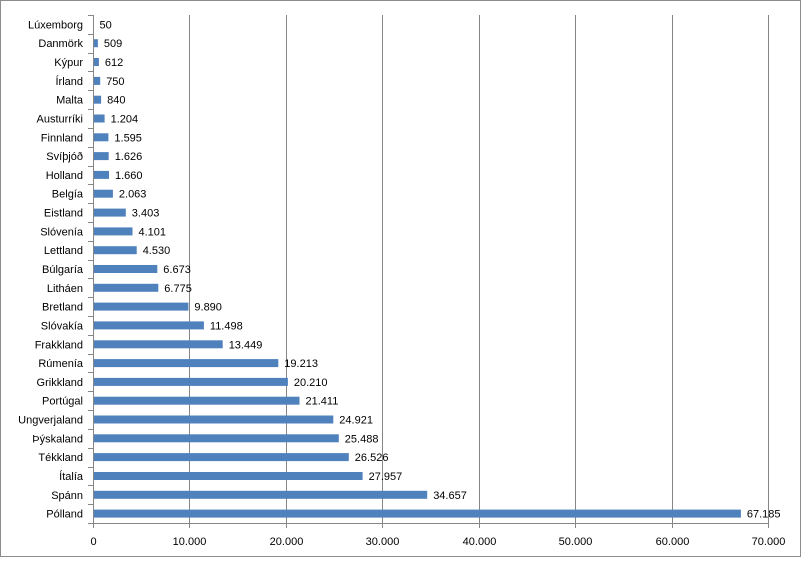 This screenshot has height=561, width=801. I want to click on value-label: 67.185, so click(764, 515).